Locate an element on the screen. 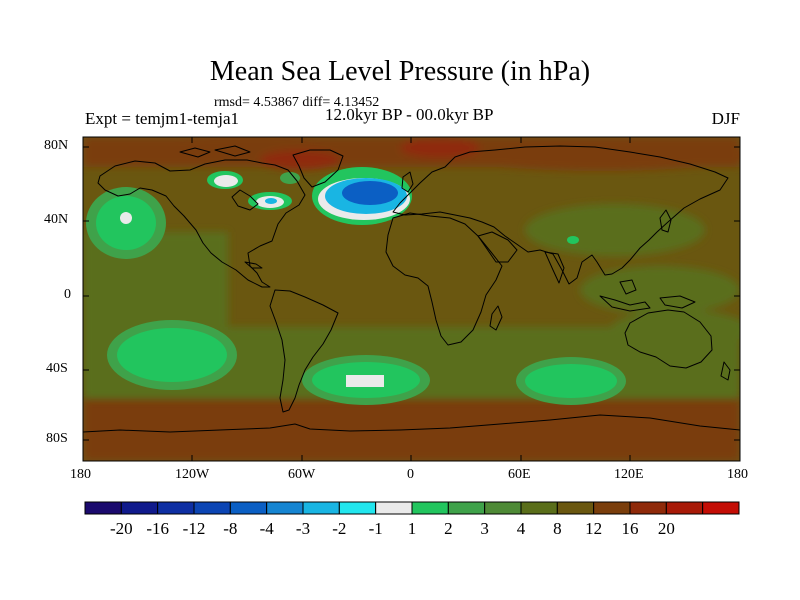  colorbar-label: -12 is located at coordinates (194, 528).